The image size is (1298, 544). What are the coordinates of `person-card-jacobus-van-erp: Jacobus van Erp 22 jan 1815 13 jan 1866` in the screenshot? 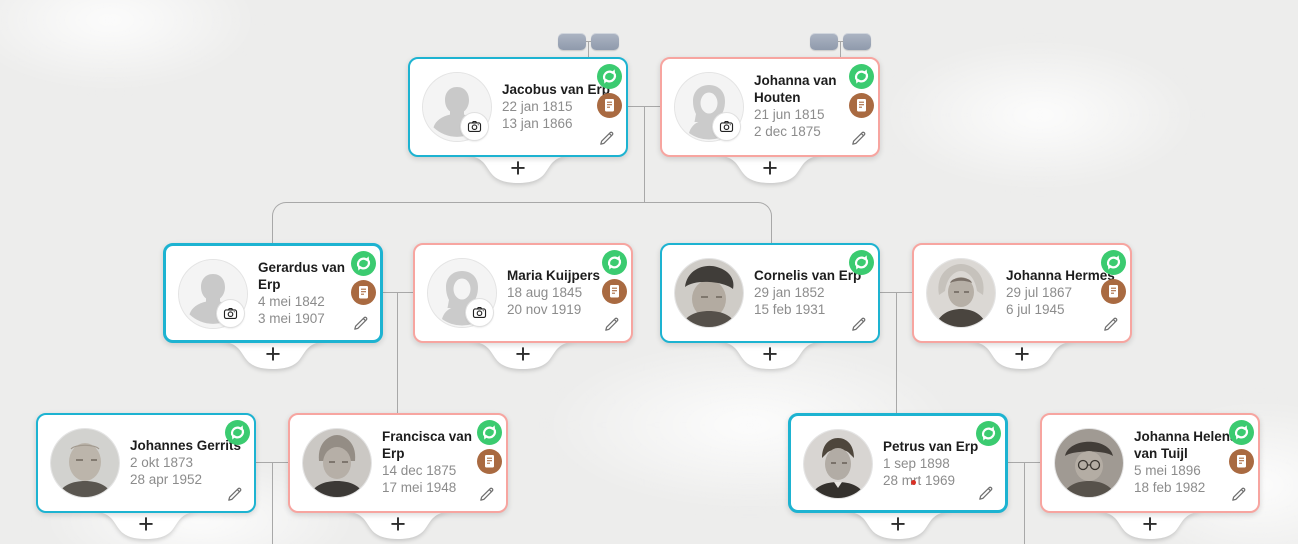 It's located at (518, 107).